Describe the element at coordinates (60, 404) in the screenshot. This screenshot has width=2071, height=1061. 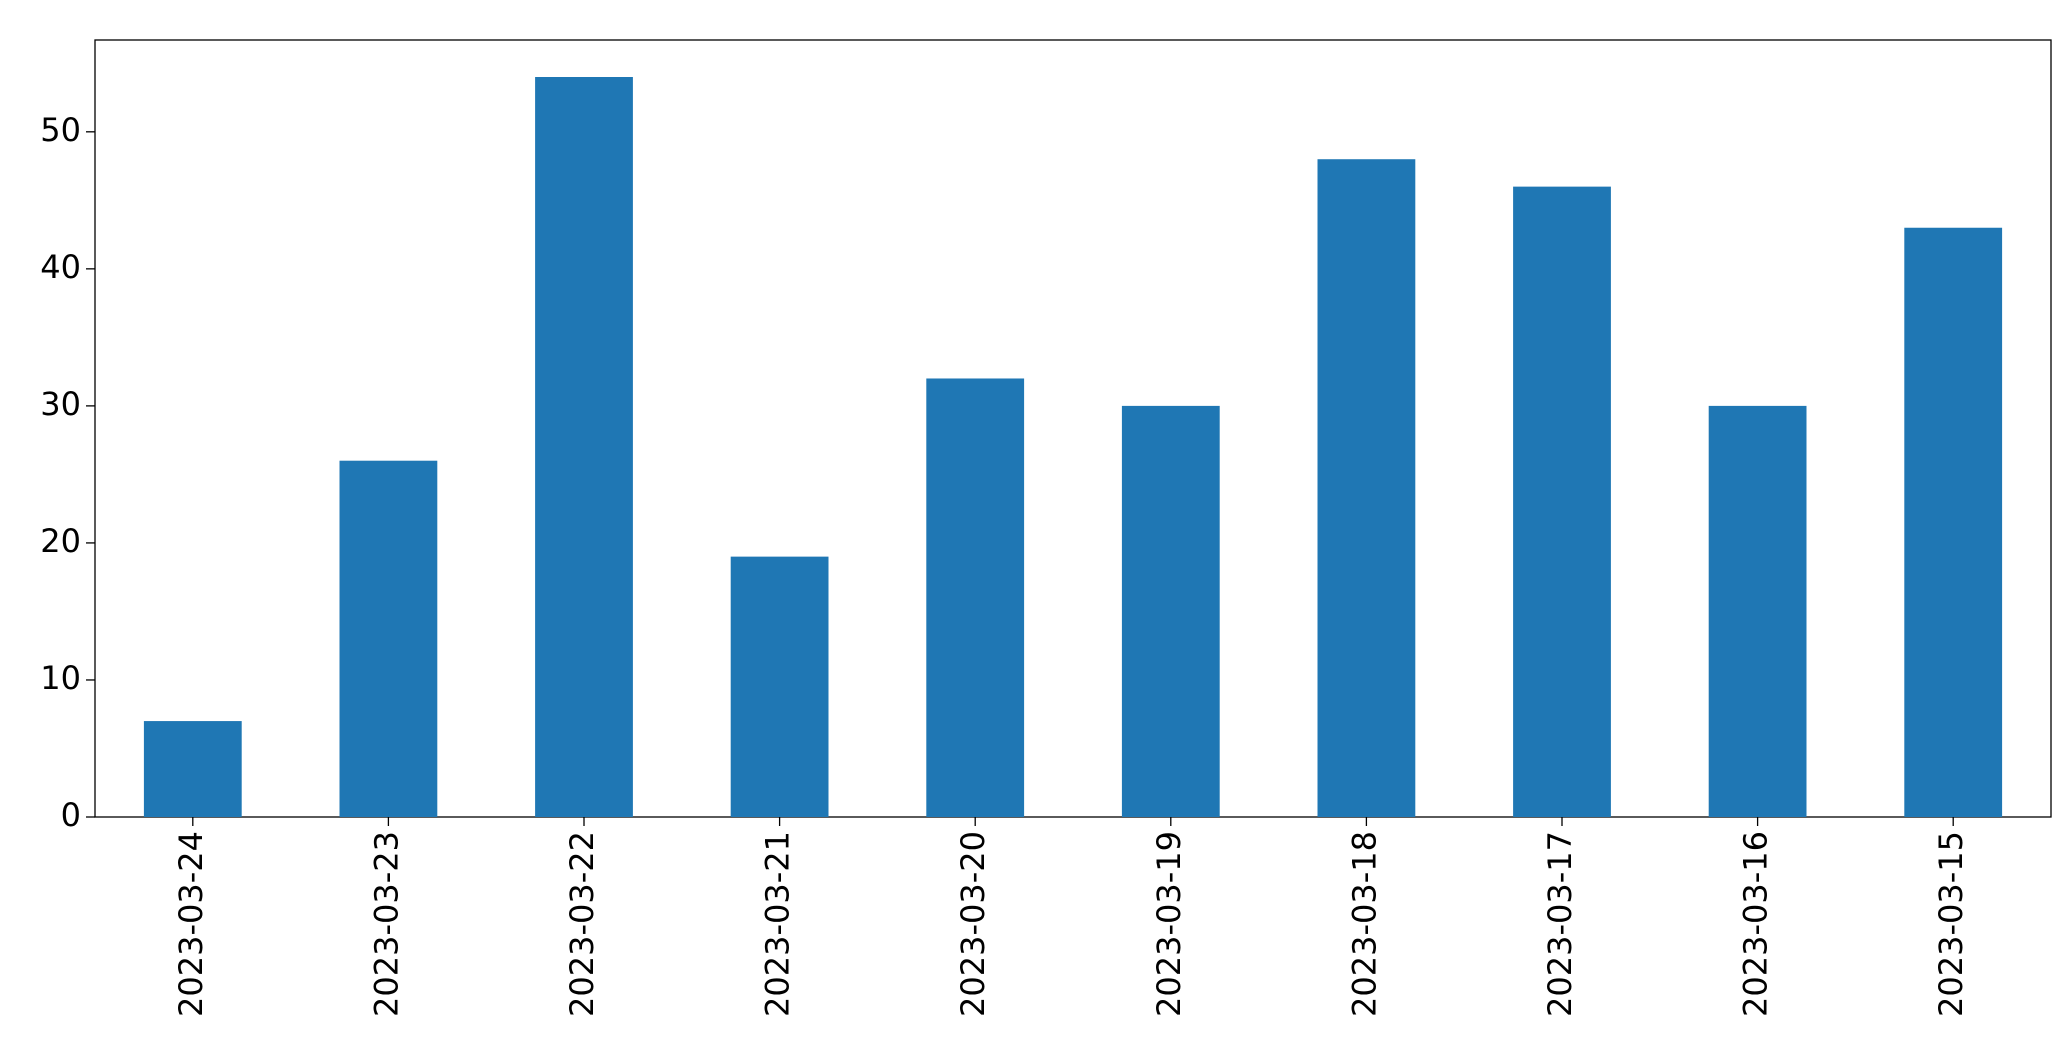
I see `y-tick-label: 30` at that location.